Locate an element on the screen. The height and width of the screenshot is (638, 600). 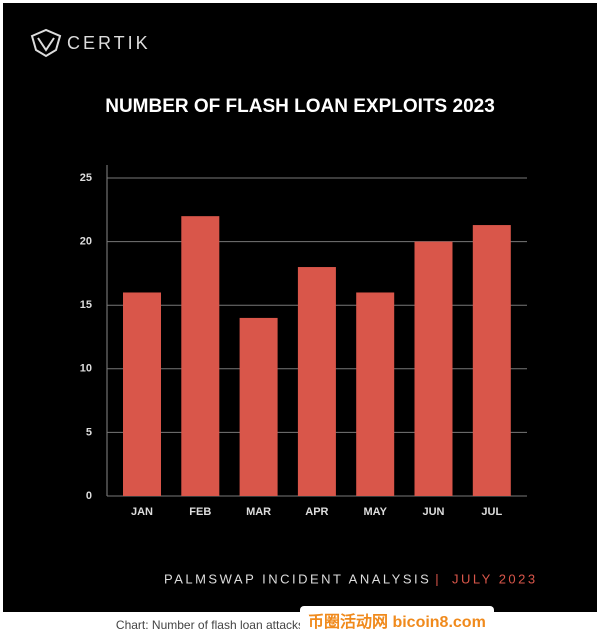
logo is located at coordinates (46, 43).